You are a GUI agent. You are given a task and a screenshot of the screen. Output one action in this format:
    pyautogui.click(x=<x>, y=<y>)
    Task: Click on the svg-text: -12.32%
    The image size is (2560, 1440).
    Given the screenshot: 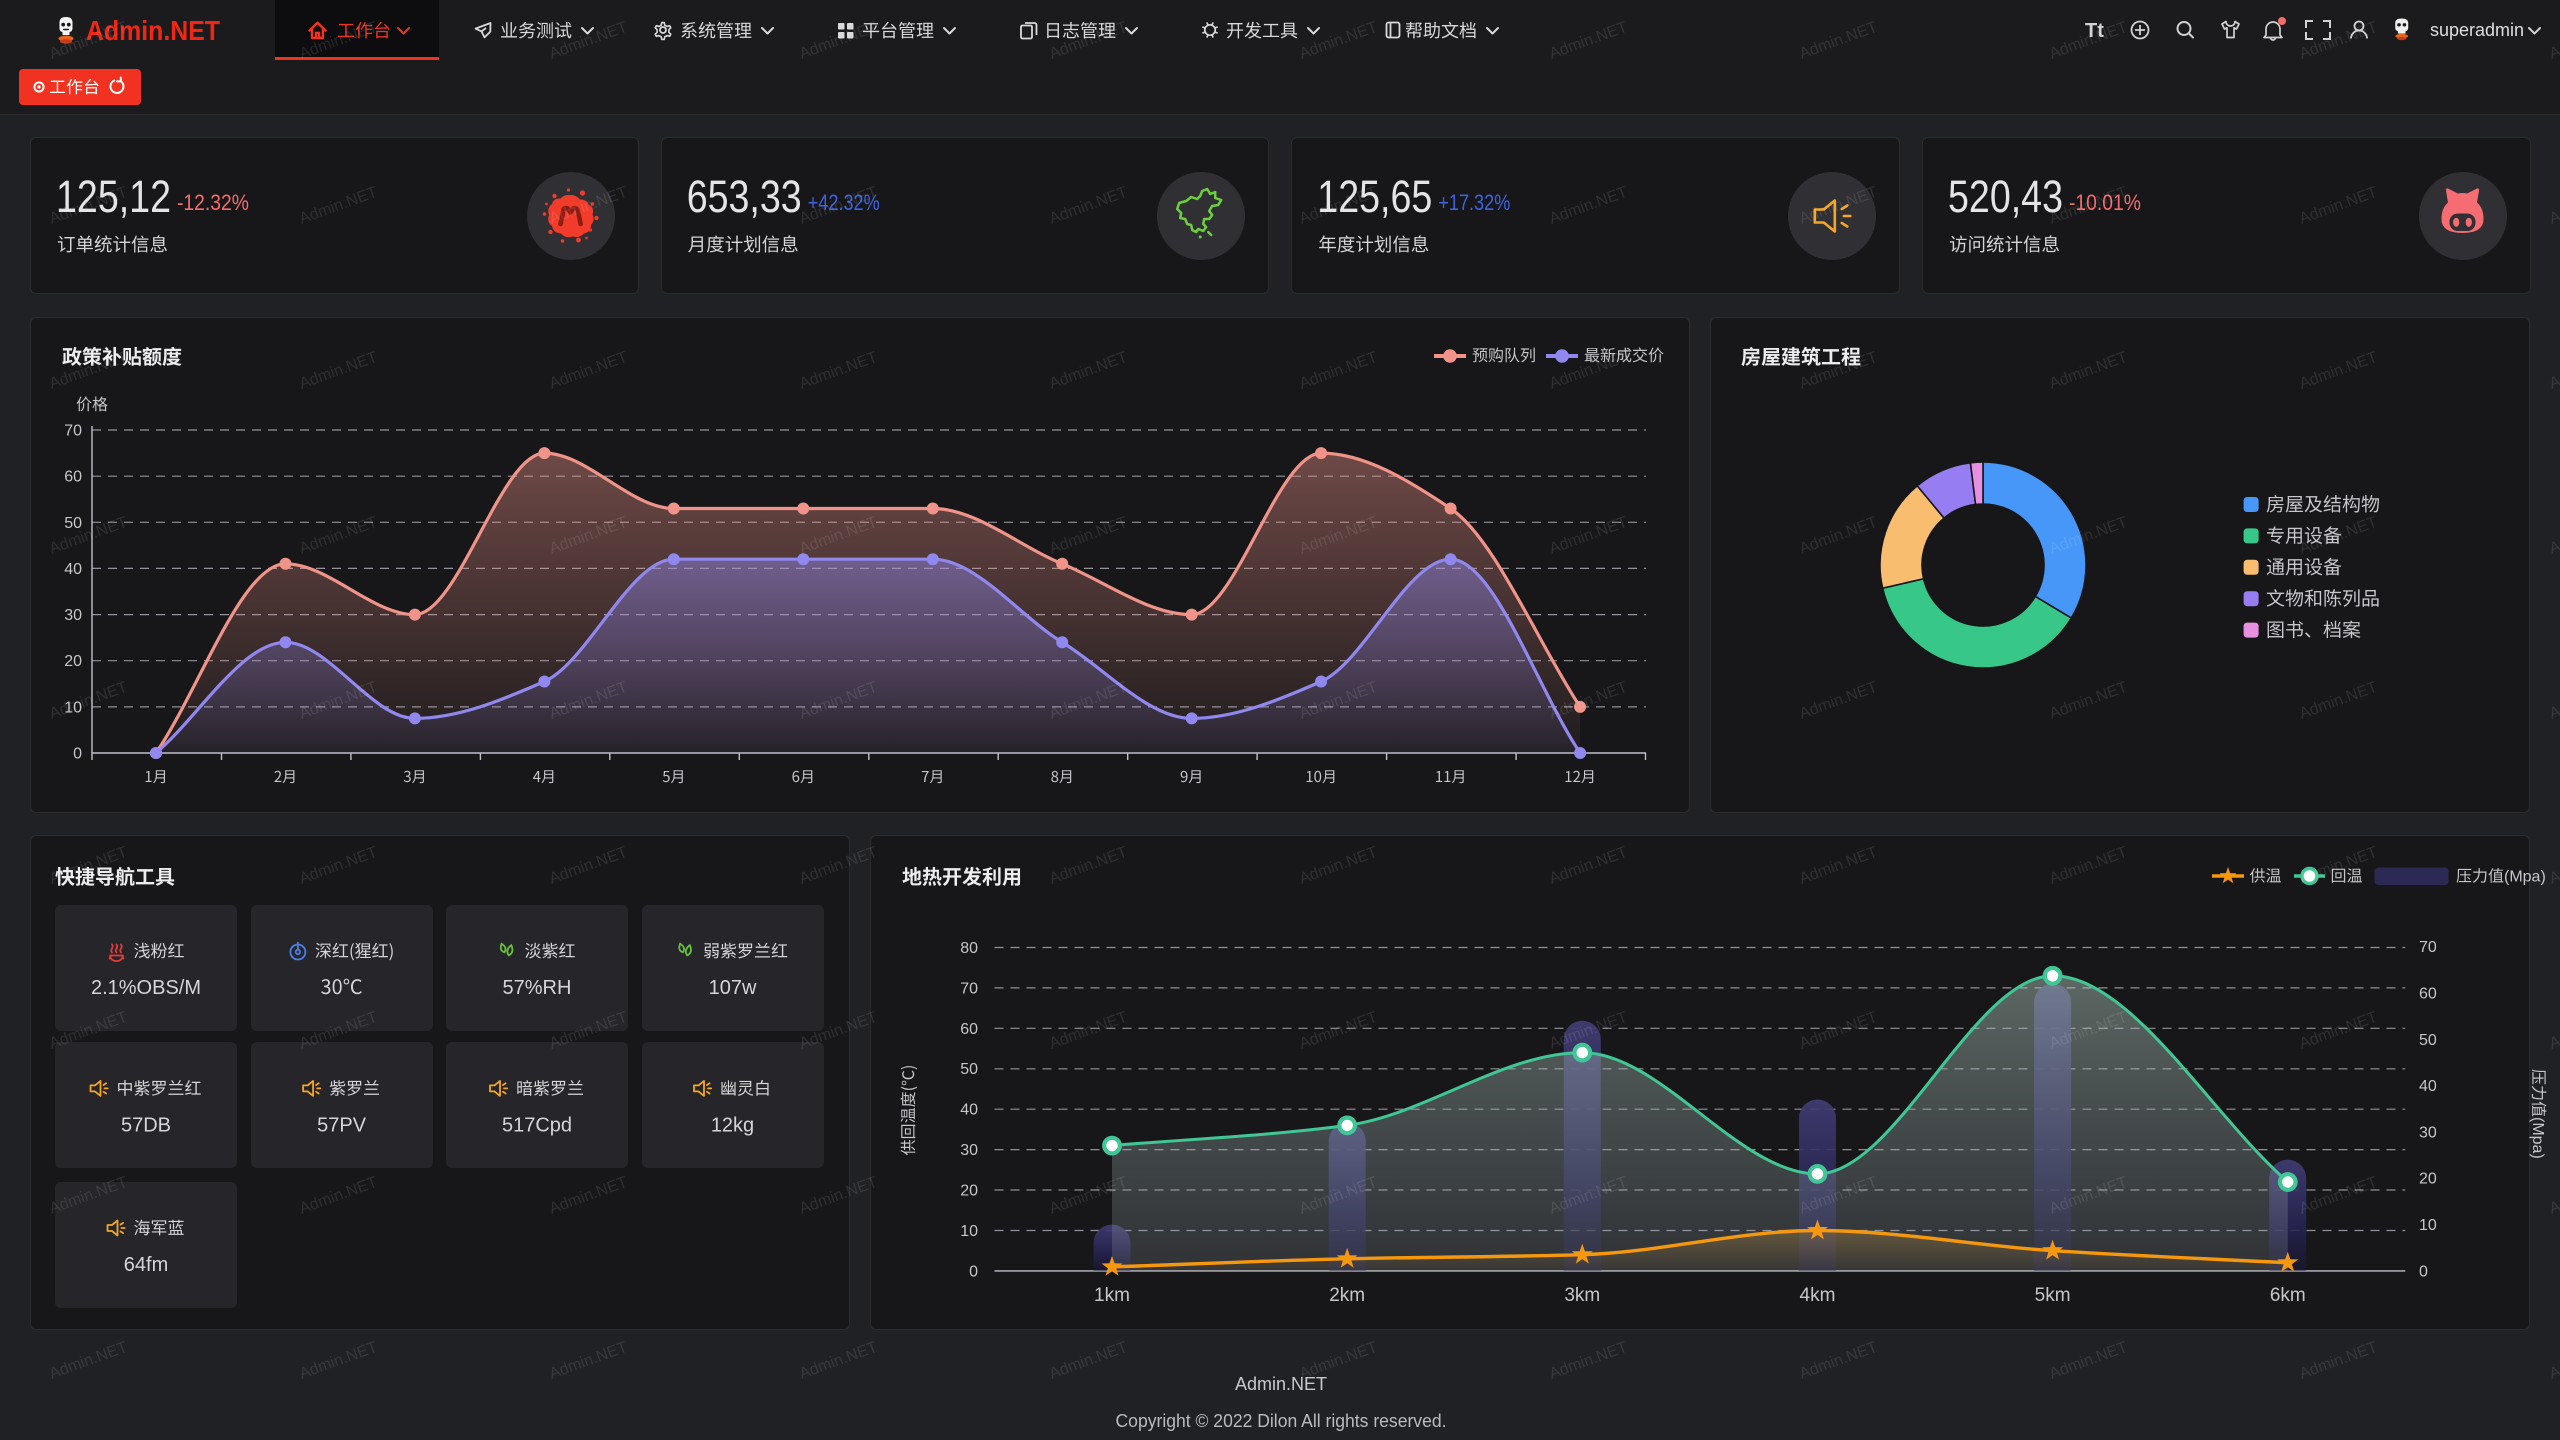 What is the action you would take?
    pyautogui.click(x=213, y=202)
    